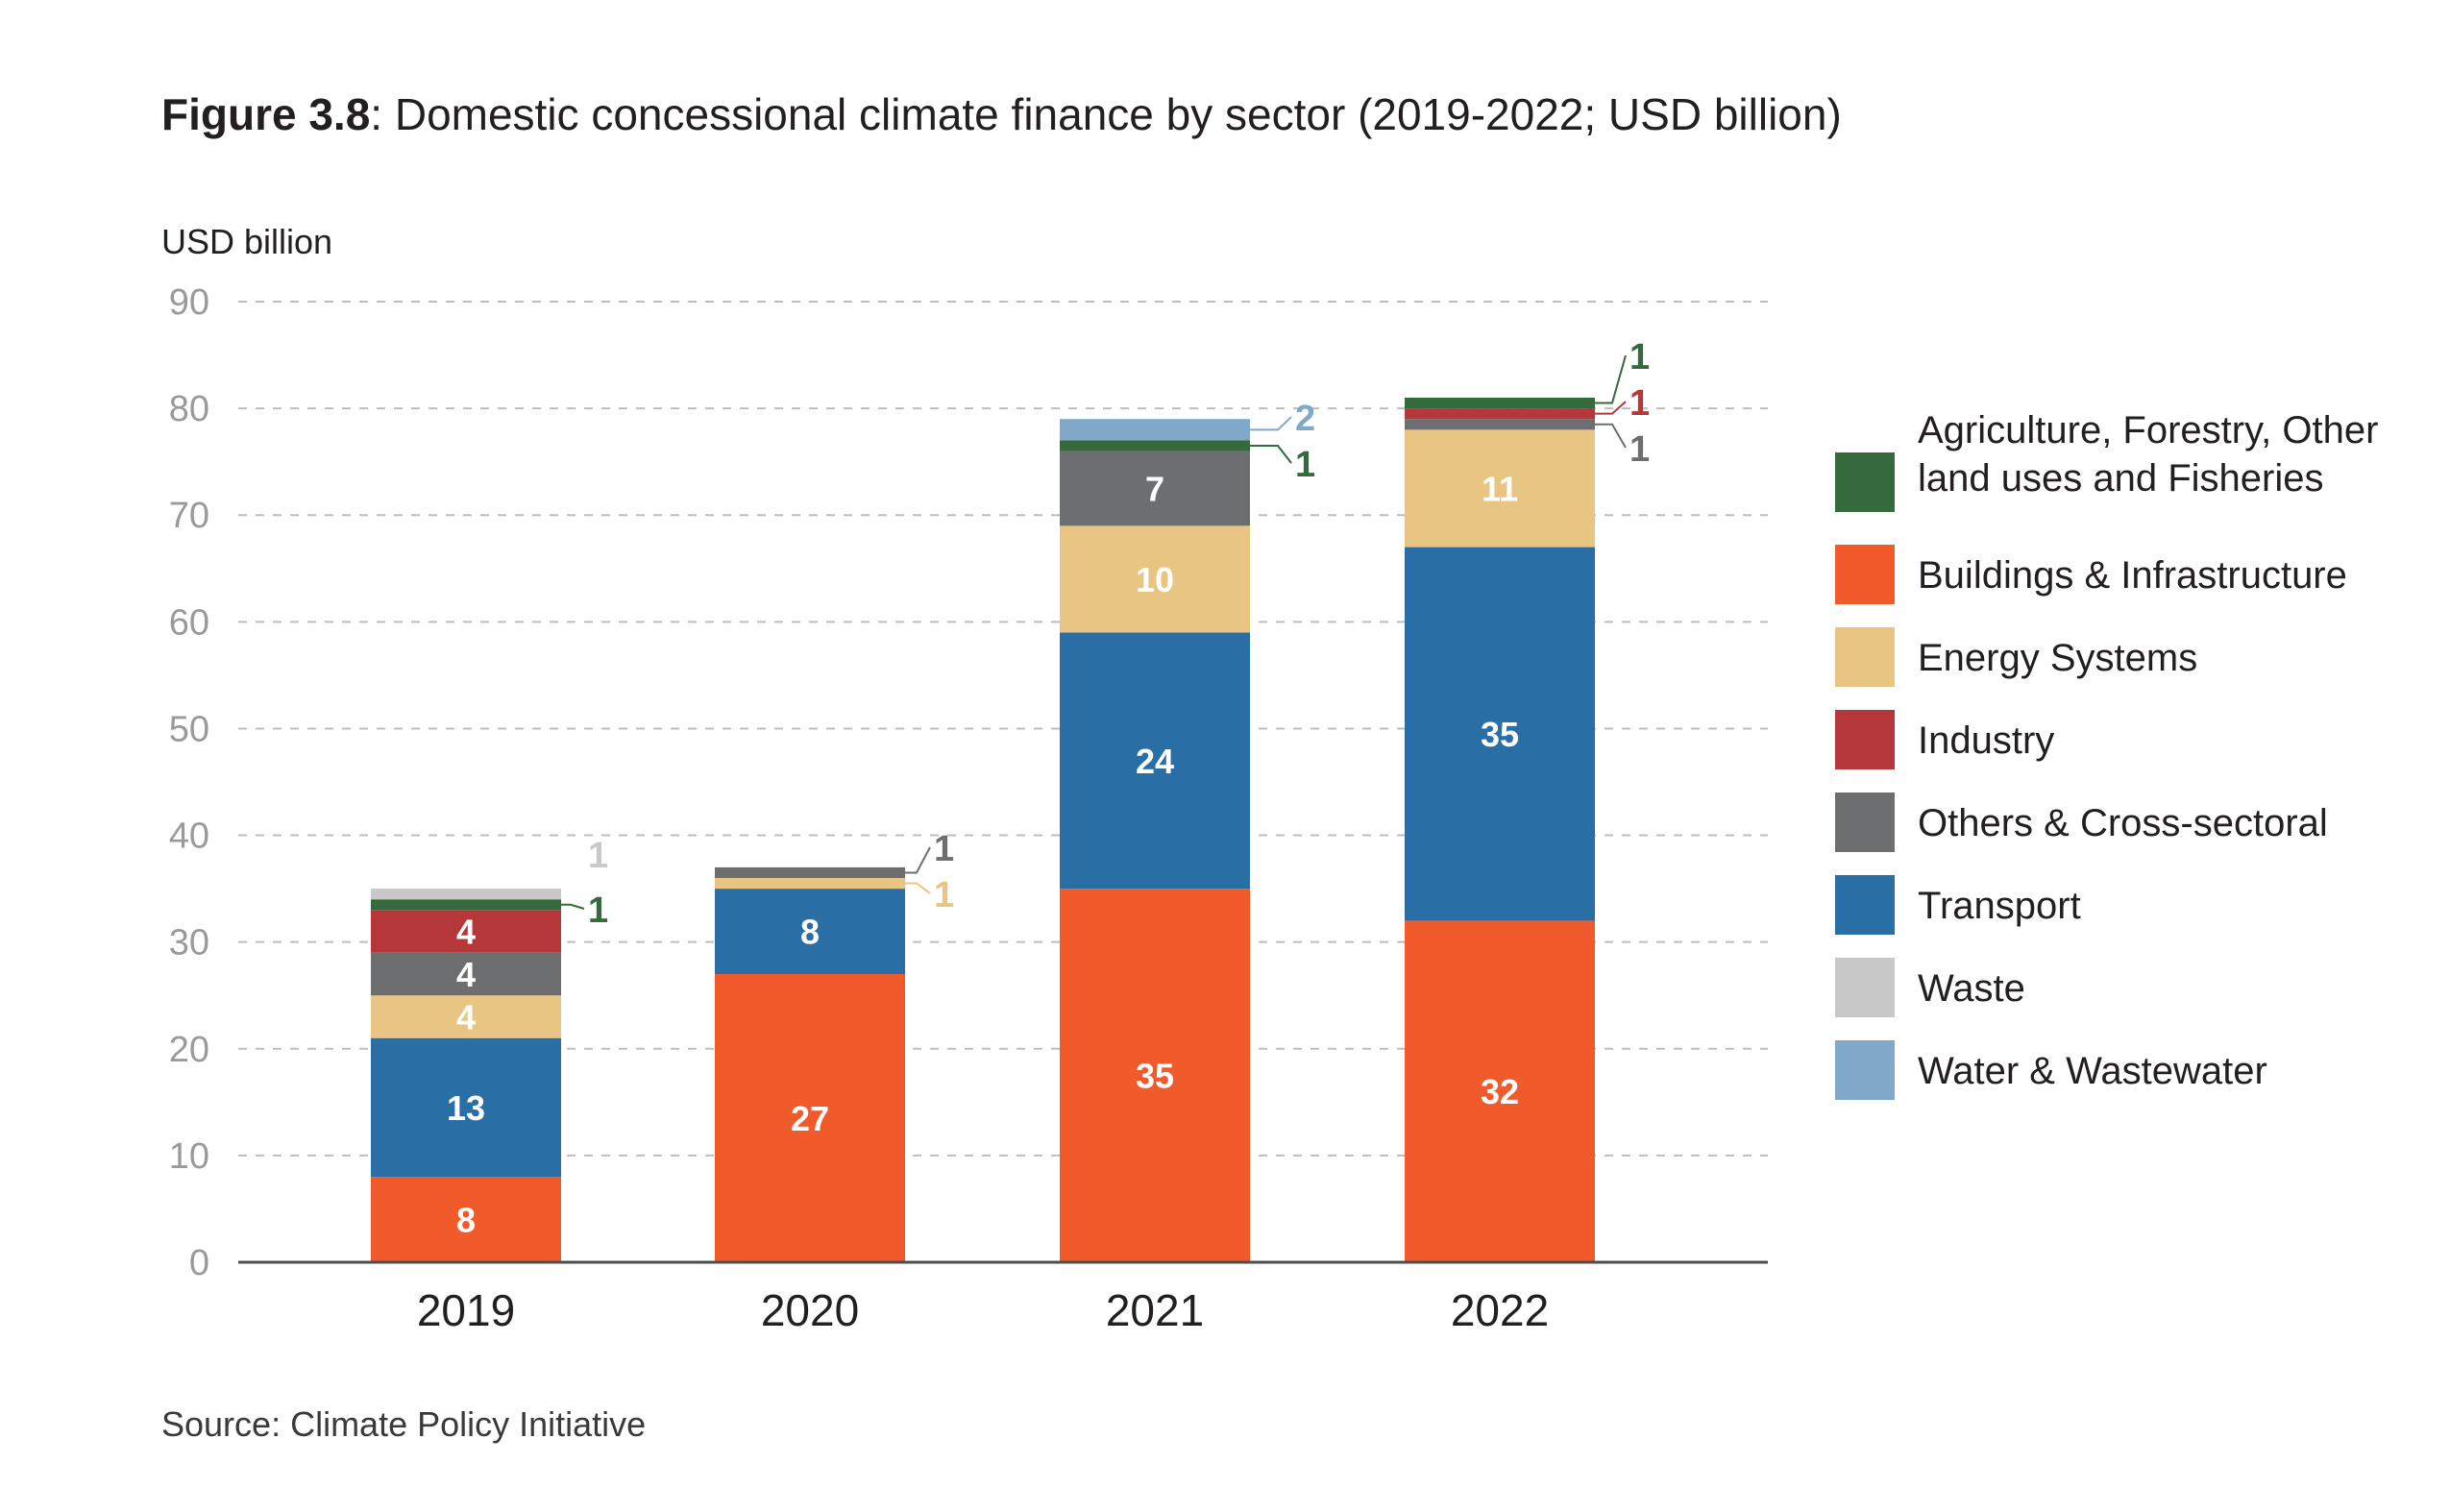  What do you see at coordinates (189, 729) in the screenshot?
I see `y-tick-label: 50` at bounding box center [189, 729].